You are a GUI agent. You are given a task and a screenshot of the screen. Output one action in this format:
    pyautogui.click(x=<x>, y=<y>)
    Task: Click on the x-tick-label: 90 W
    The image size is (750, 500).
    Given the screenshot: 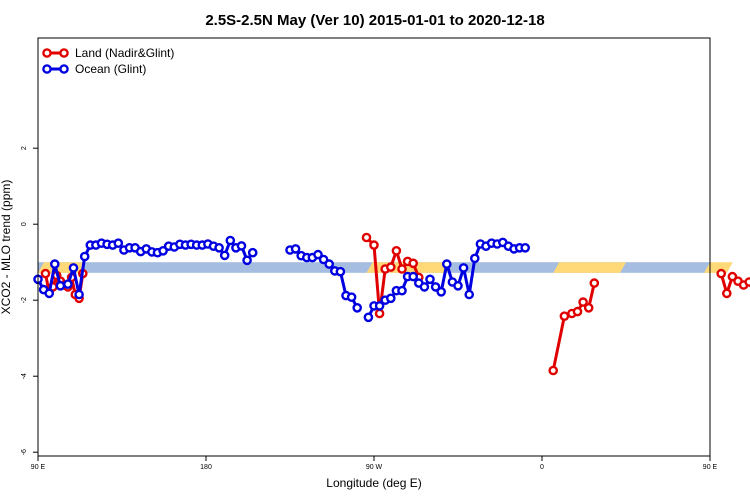 What is the action you would take?
    pyautogui.click(x=374, y=467)
    